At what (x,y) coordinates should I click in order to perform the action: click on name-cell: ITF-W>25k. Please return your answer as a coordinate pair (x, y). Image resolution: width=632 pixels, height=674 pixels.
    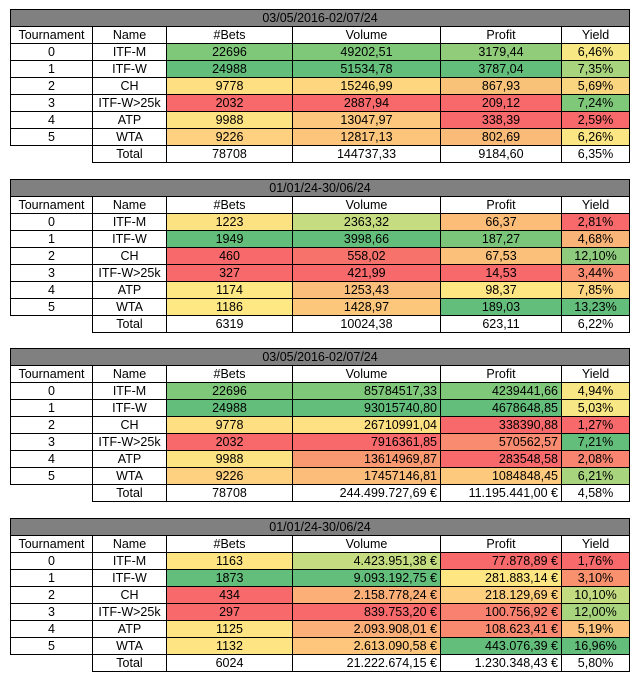
    Looking at the image, I should click on (129, 442).